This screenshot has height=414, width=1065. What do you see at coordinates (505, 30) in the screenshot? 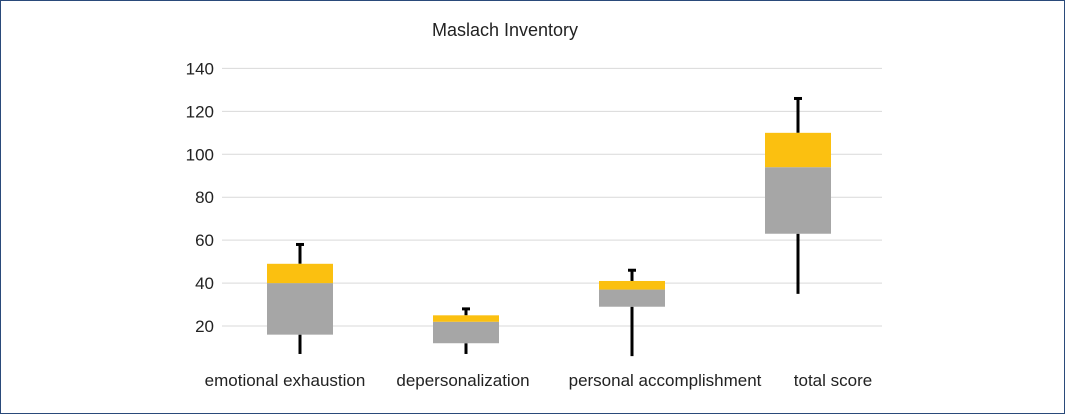
I see `chart-title: Maslach Inventory` at bounding box center [505, 30].